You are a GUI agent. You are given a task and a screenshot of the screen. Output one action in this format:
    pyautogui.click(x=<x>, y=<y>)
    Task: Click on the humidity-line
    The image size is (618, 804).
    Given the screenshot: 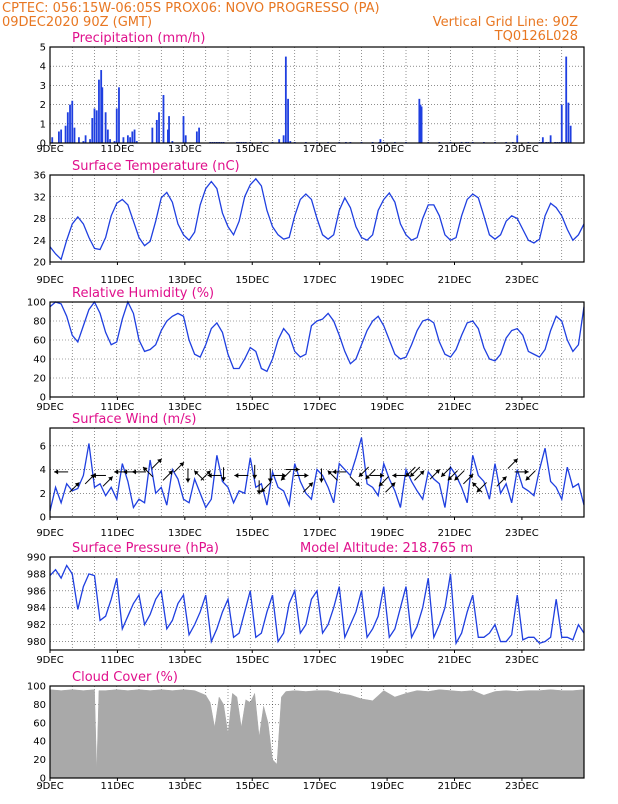 What is the action you would take?
    pyautogui.click(x=317, y=336)
    